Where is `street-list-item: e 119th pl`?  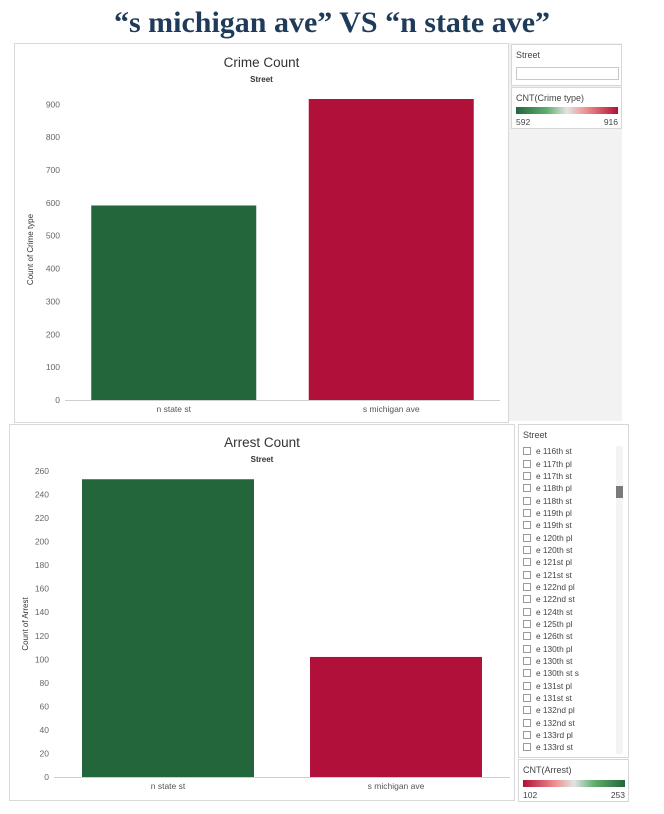 street-list-item: e 119th pl is located at coordinates (568, 513).